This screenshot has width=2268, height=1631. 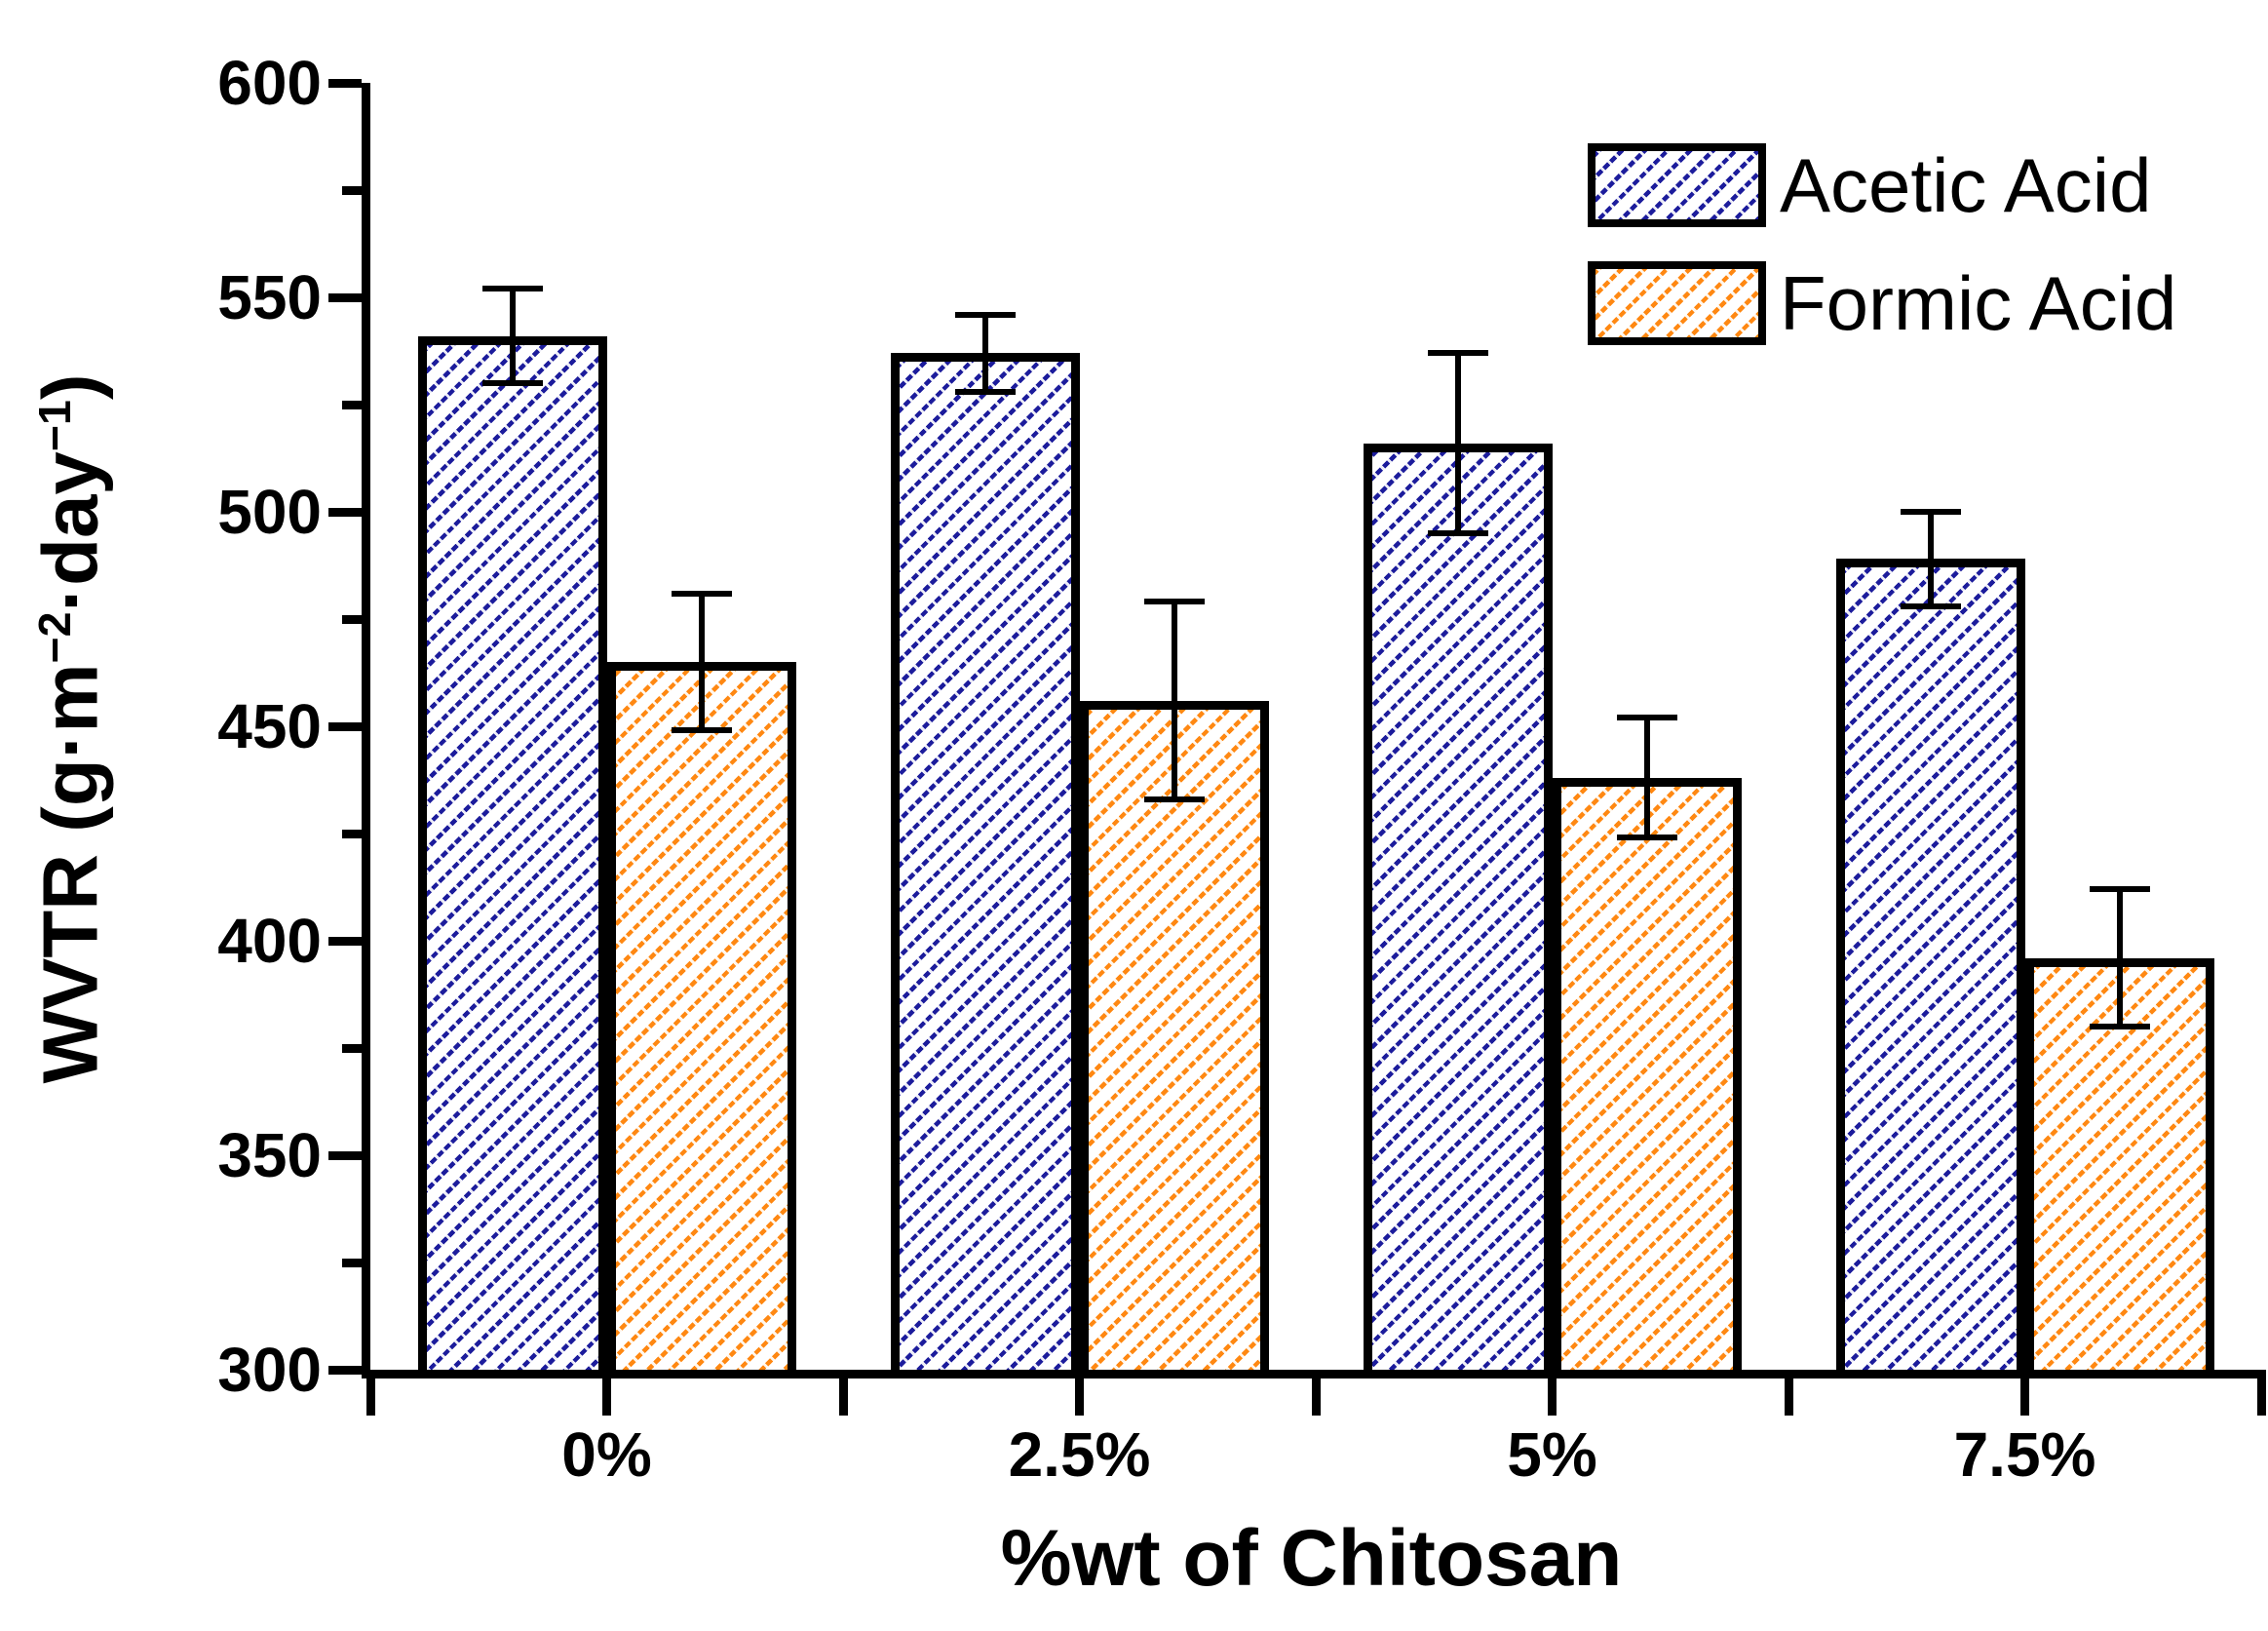 What do you see at coordinates (1174, 1035) in the screenshot?
I see `bar-formic-2.5%` at bounding box center [1174, 1035].